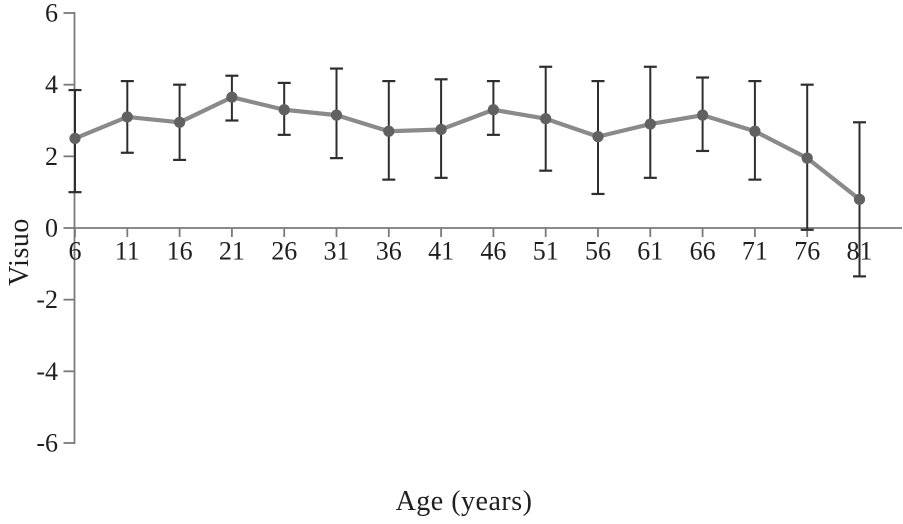  What do you see at coordinates (180, 251) in the screenshot?
I see `x-tick-label: 16` at bounding box center [180, 251].